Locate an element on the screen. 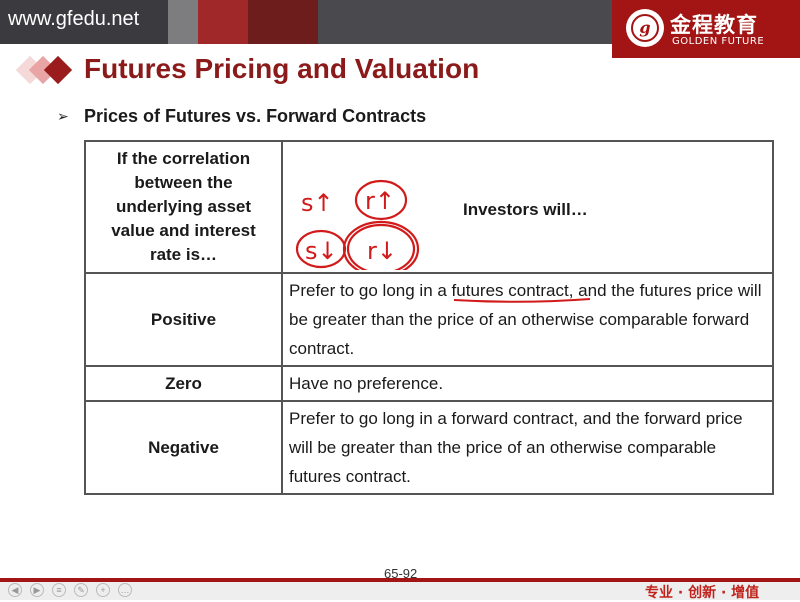 The width and height of the screenshot is (800, 602). table-row: Zero Have no preference. is located at coordinates (429, 383).